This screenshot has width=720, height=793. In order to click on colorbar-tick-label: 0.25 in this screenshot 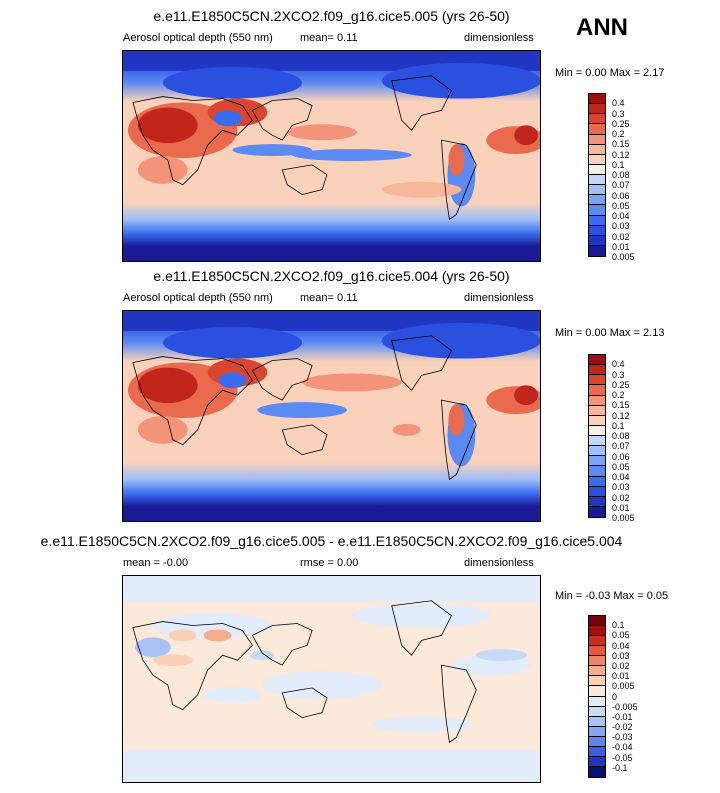, I will do `click(621, 384)`.